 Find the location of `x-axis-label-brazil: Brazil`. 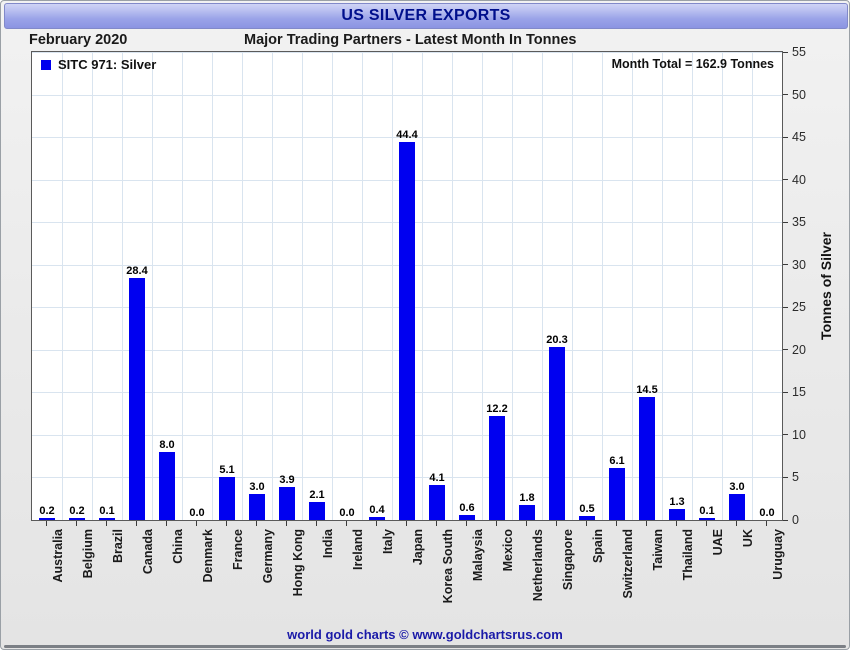

x-axis-label-brazil: Brazil is located at coordinates (118, 546).